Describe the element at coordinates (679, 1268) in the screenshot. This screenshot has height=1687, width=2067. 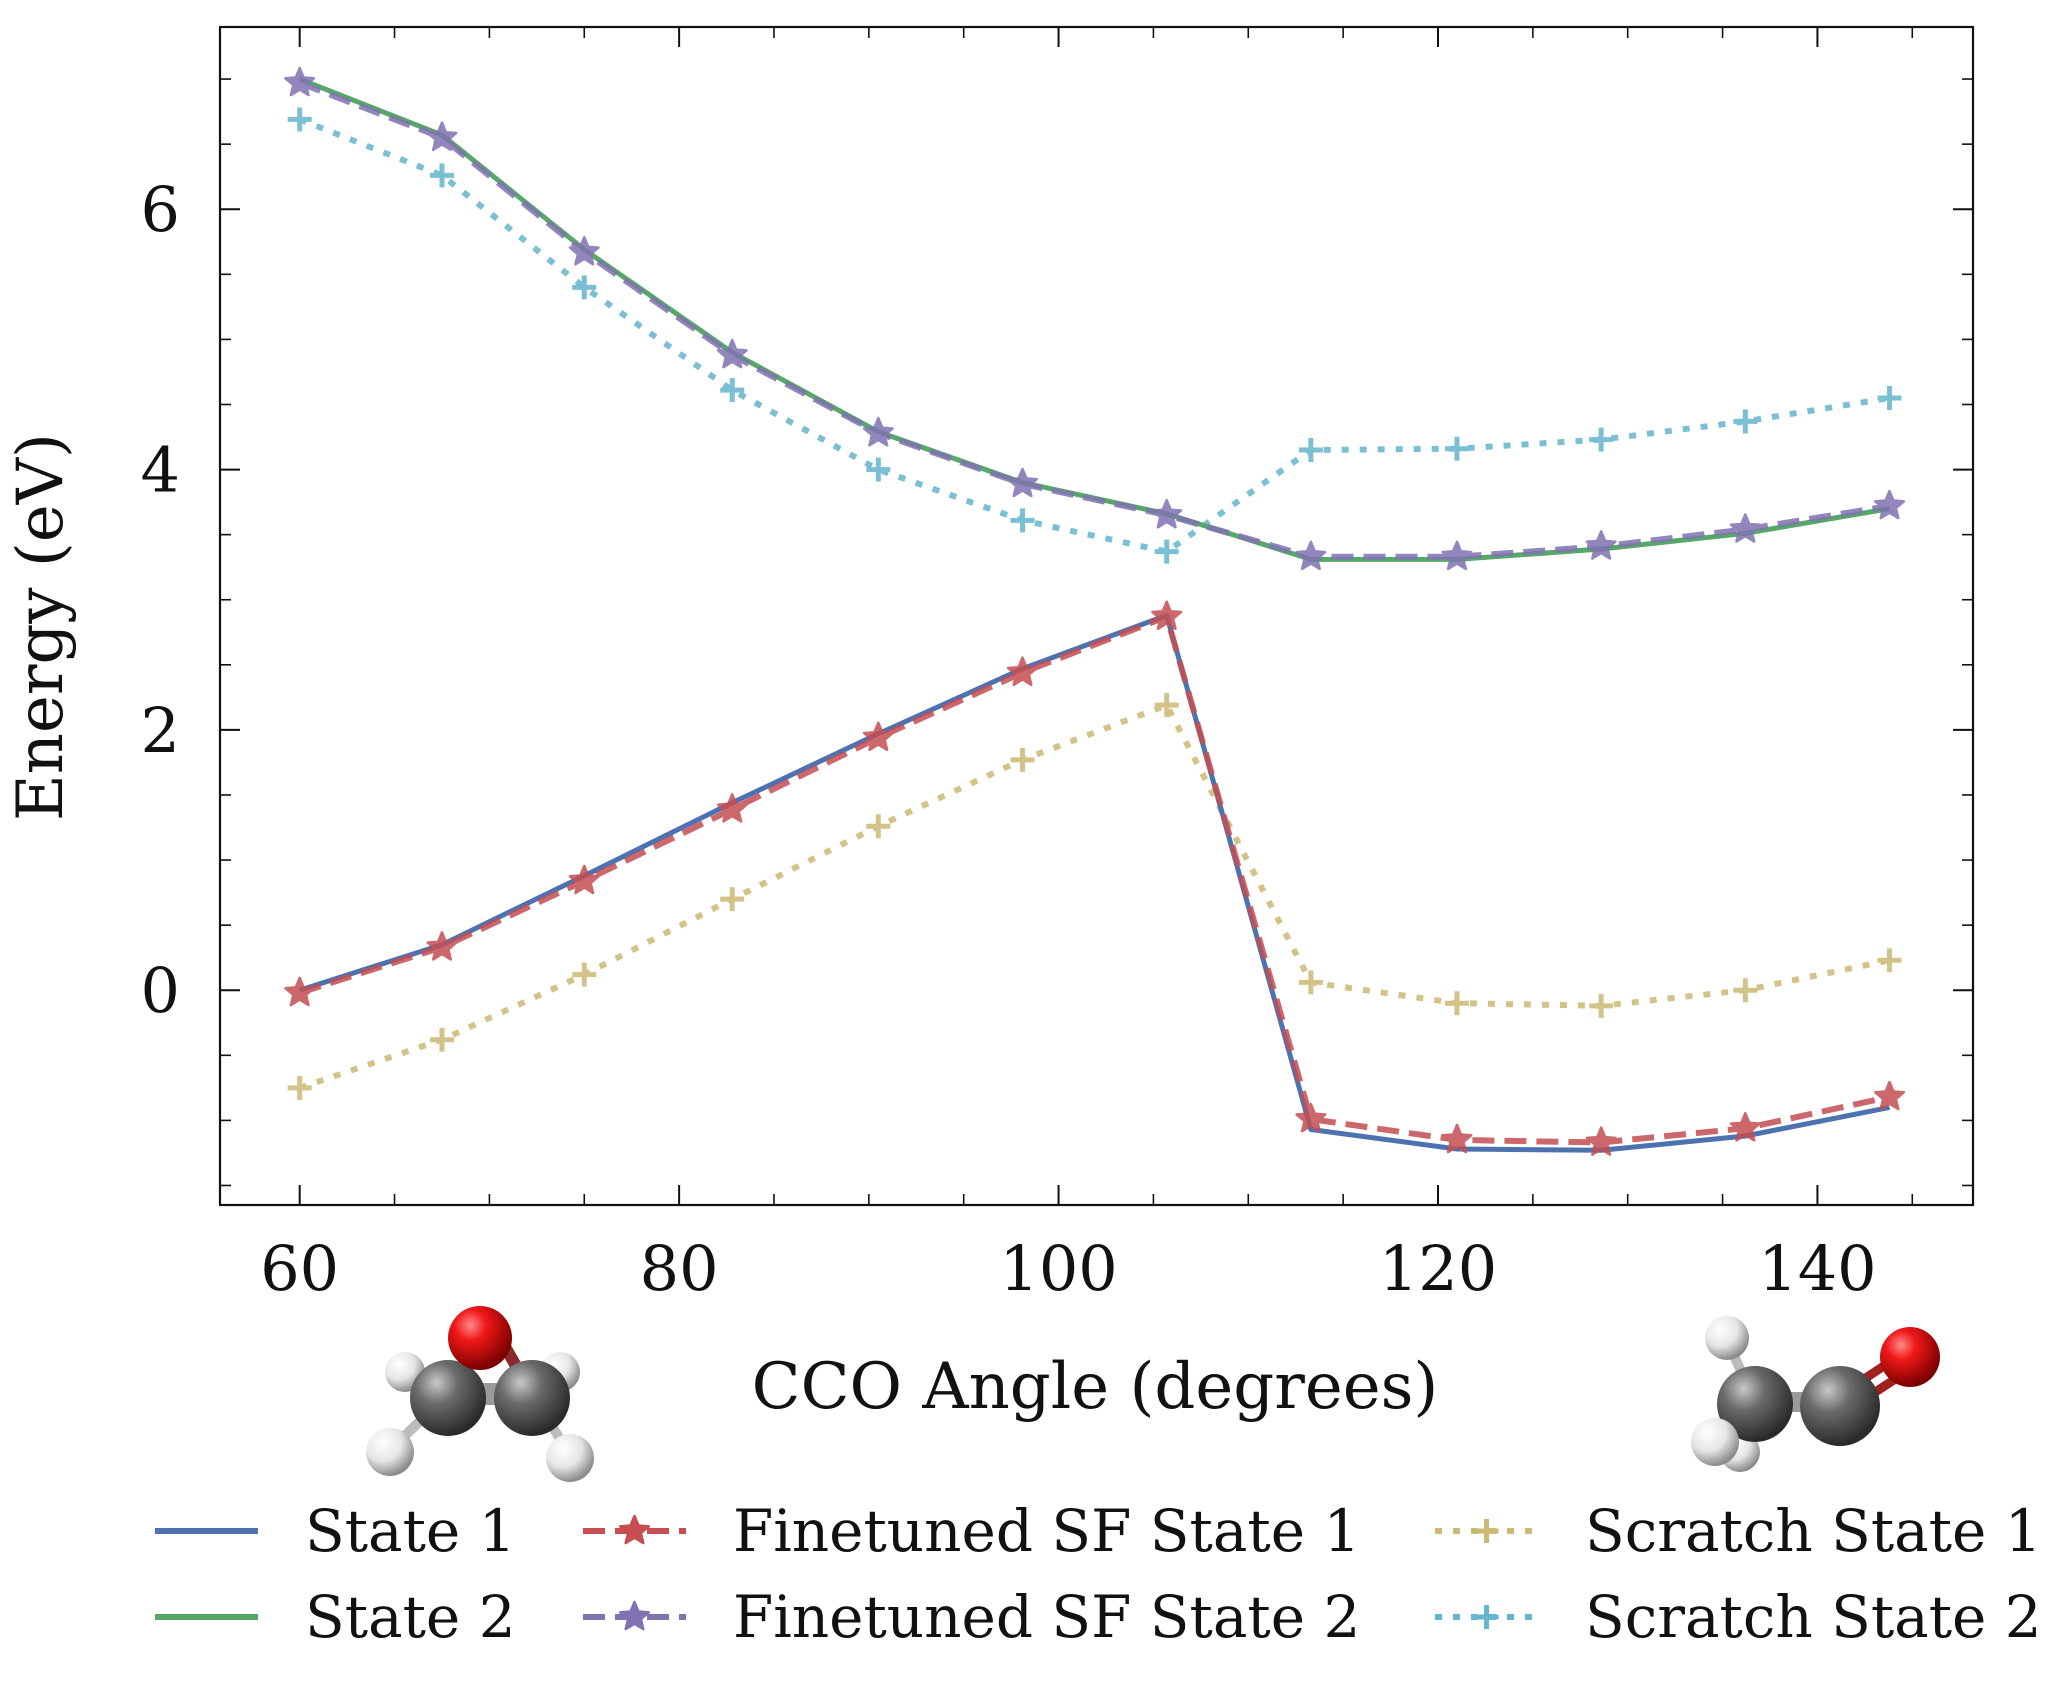
I see `x-tick-label: 80` at that location.